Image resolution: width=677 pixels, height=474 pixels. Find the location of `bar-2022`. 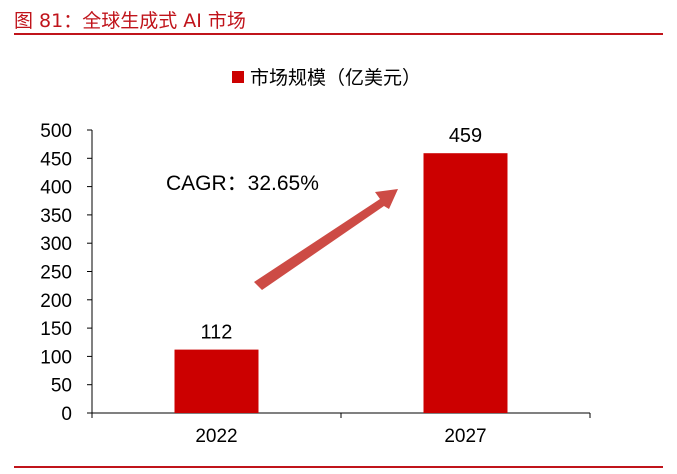

bar-2022 is located at coordinates (216, 381).